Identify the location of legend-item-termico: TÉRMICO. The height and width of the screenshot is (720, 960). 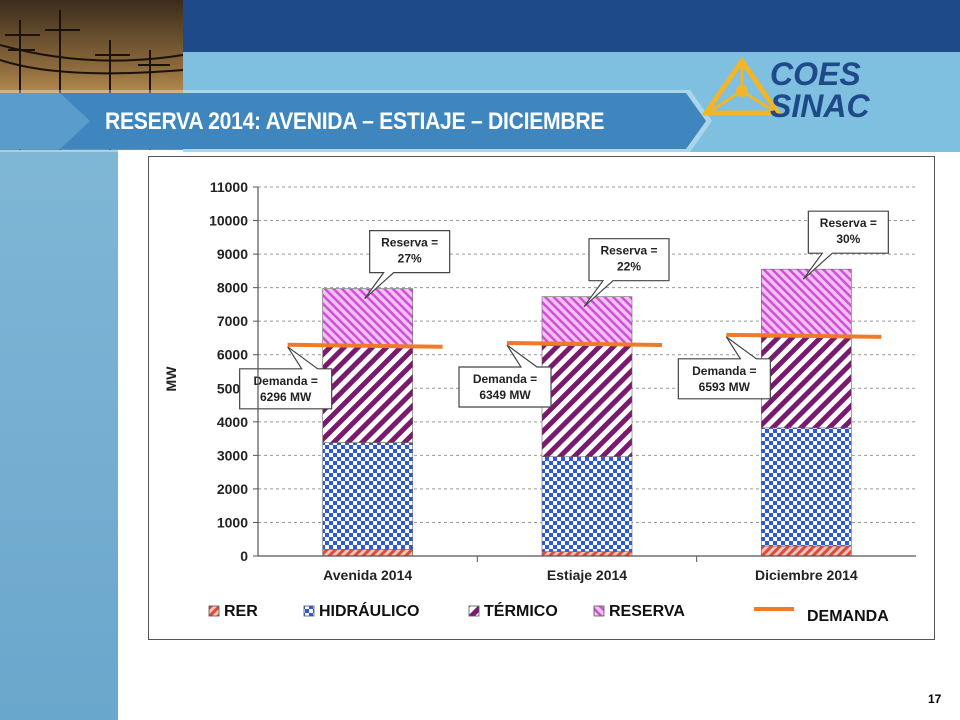
(513, 610).